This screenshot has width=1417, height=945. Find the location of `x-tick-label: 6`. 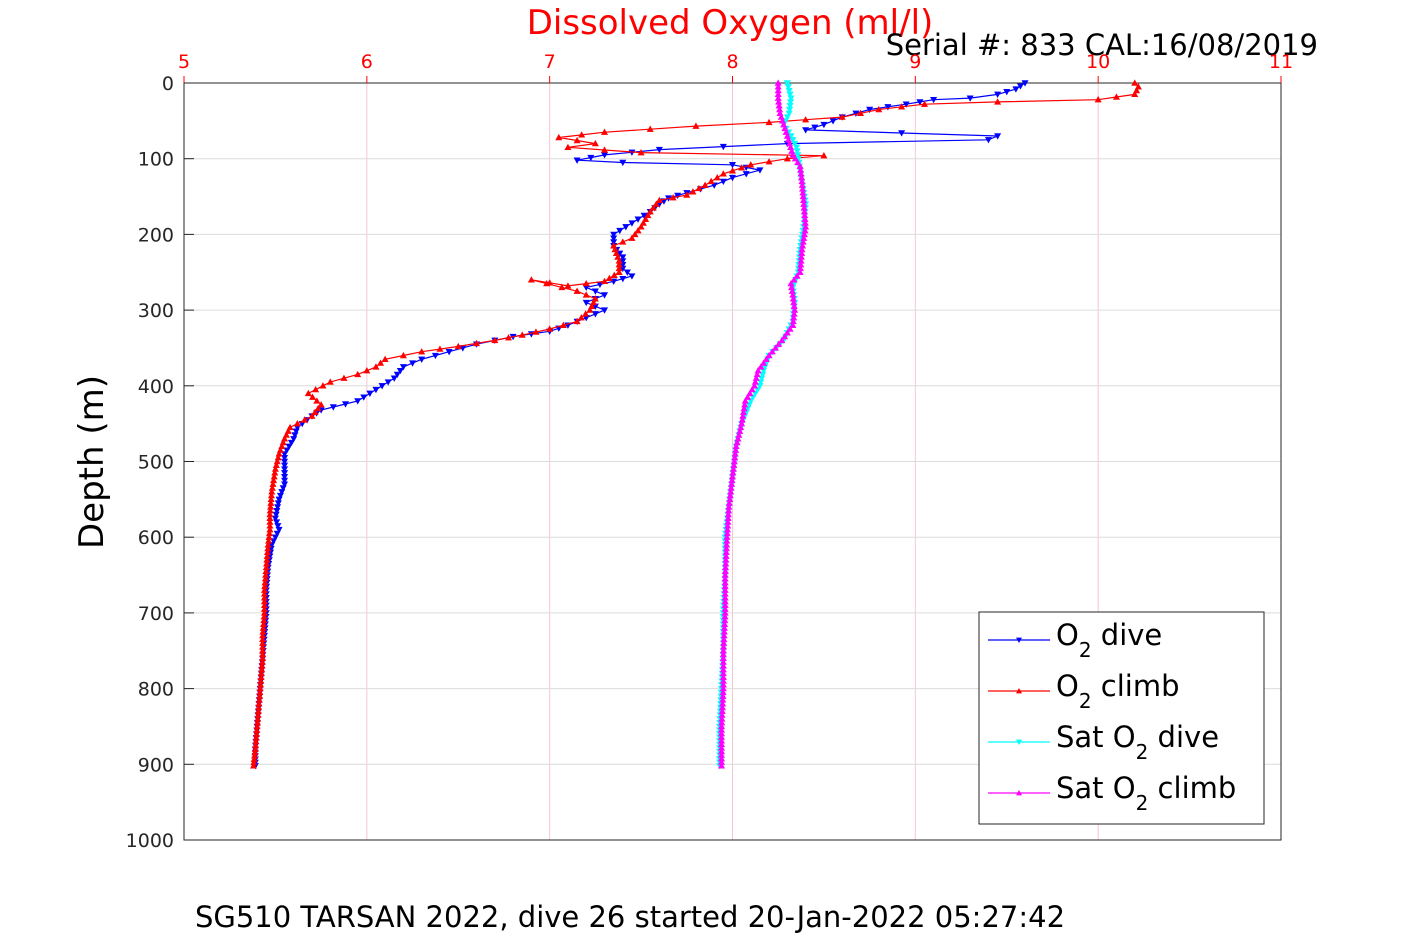

x-tick-label: 6 is located at coordinates (367, 62).